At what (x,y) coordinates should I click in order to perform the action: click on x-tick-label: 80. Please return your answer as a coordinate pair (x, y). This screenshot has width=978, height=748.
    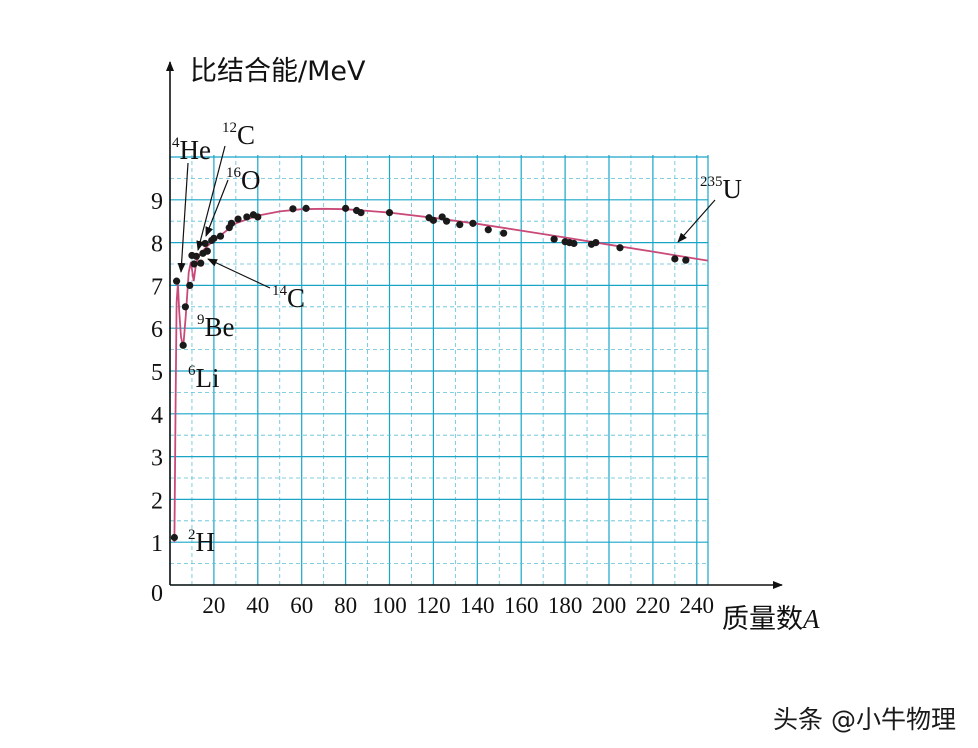
    Looking at the image, I should click on (345, 605).